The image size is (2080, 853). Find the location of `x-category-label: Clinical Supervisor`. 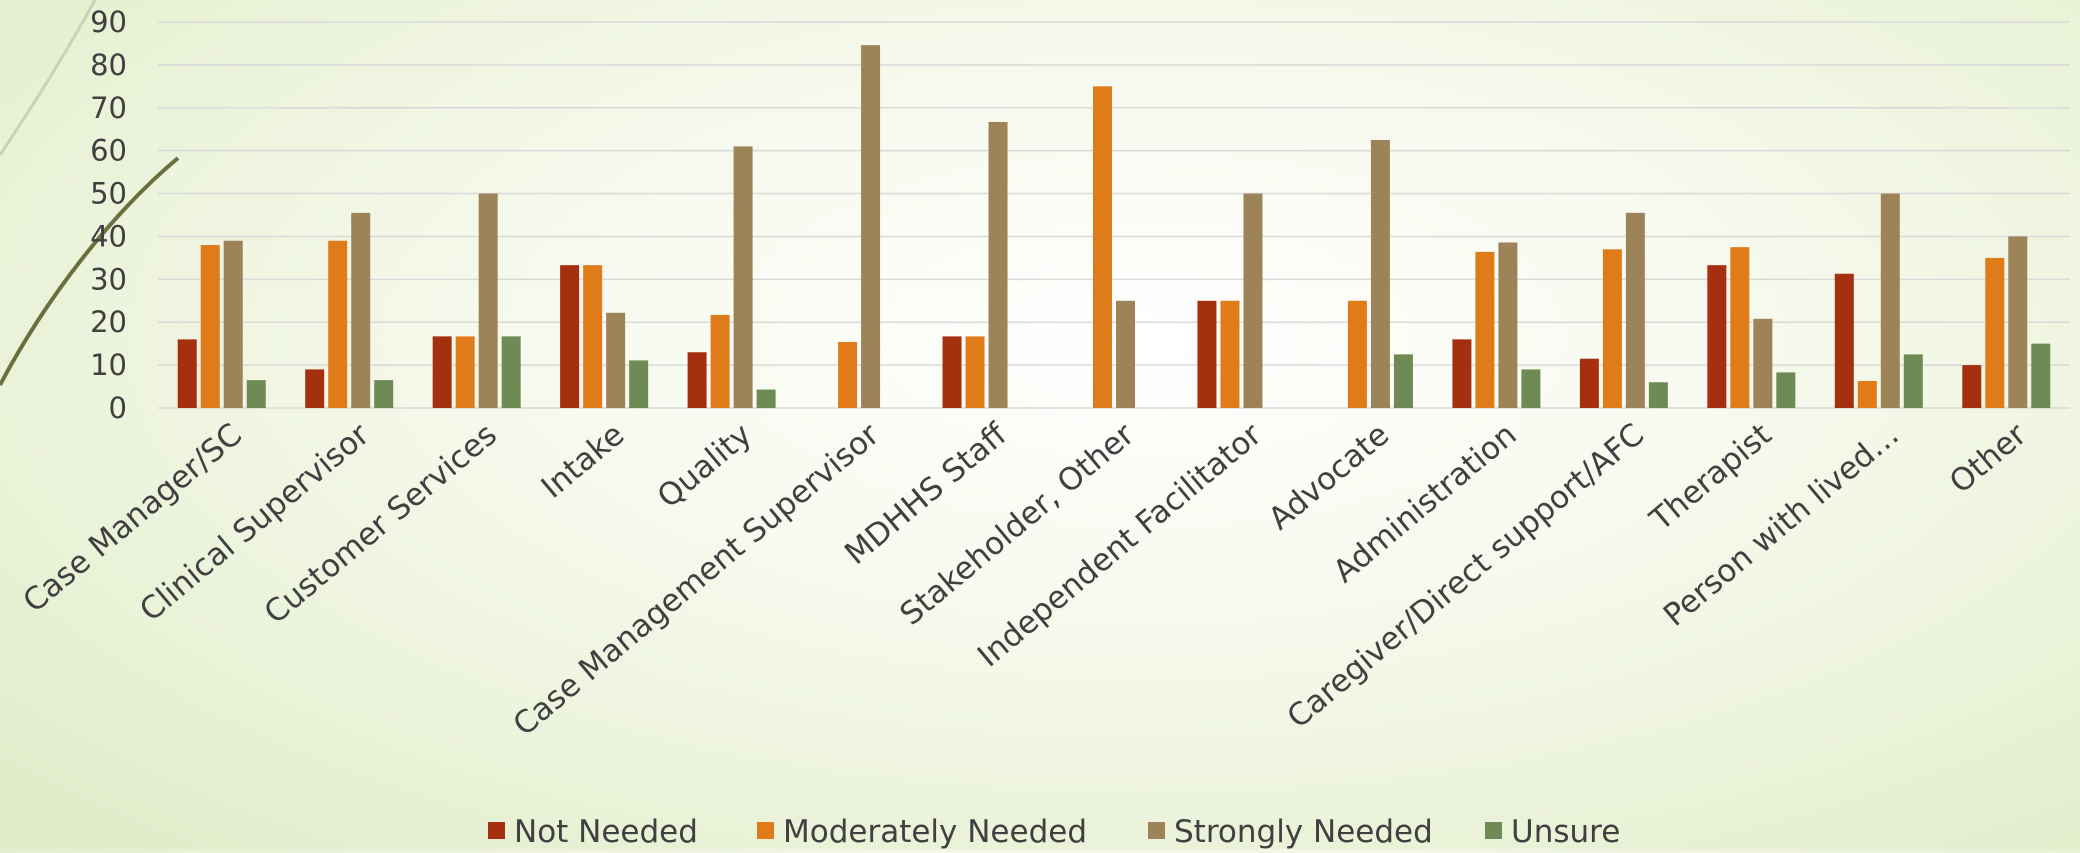

x-category-label: Clinical Supervisor is located at coordinates (254, 522).